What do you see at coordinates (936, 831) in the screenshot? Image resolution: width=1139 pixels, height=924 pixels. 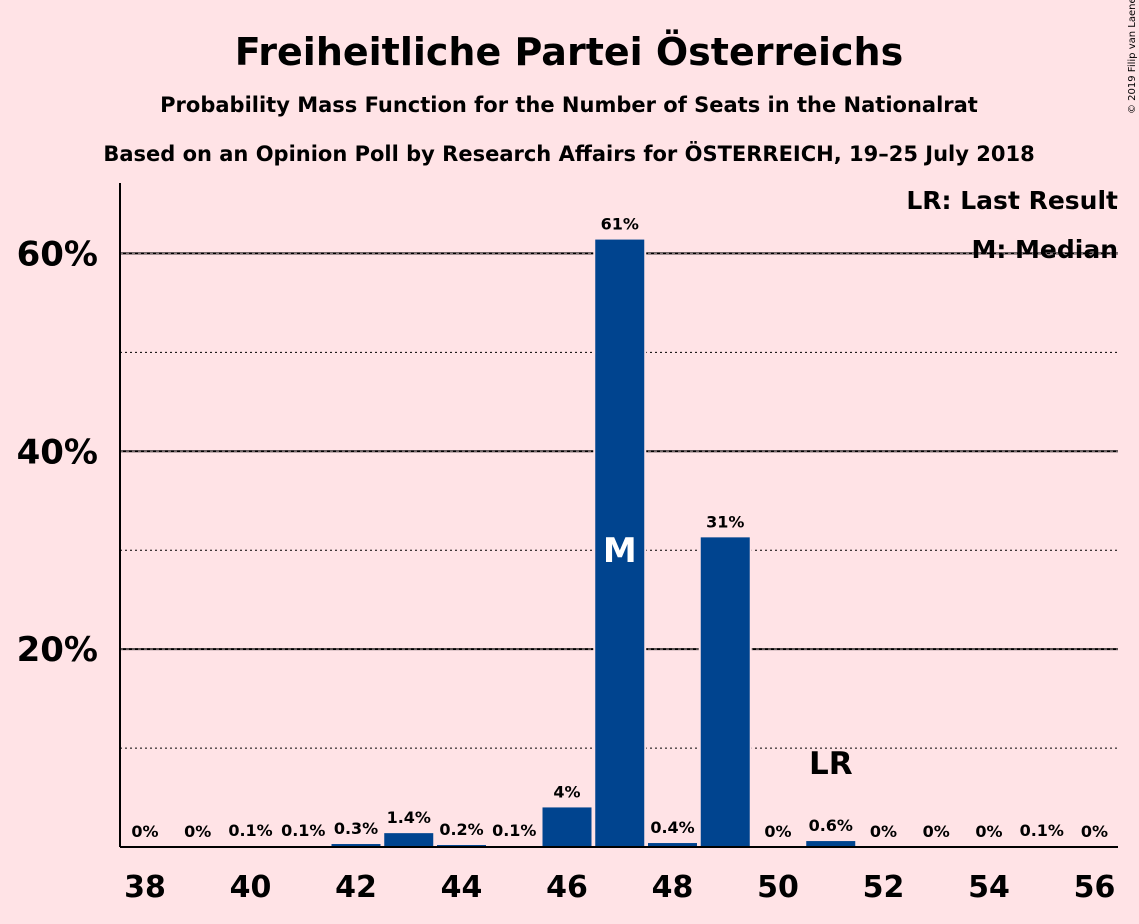 I see `data-label-seat-53: 0%` at bounding box center [936, 831].